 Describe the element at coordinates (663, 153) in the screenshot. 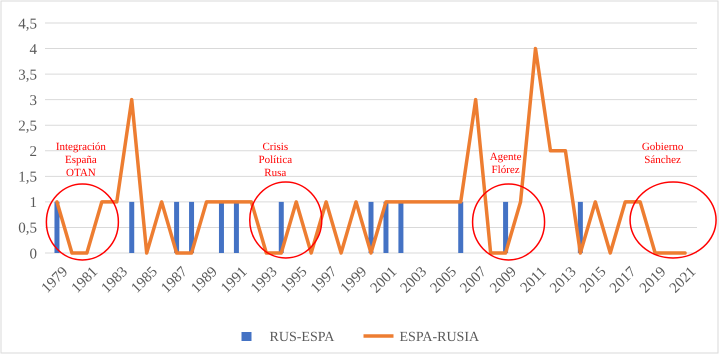

I see `annotation: Gobierno Sánchez` at that location.